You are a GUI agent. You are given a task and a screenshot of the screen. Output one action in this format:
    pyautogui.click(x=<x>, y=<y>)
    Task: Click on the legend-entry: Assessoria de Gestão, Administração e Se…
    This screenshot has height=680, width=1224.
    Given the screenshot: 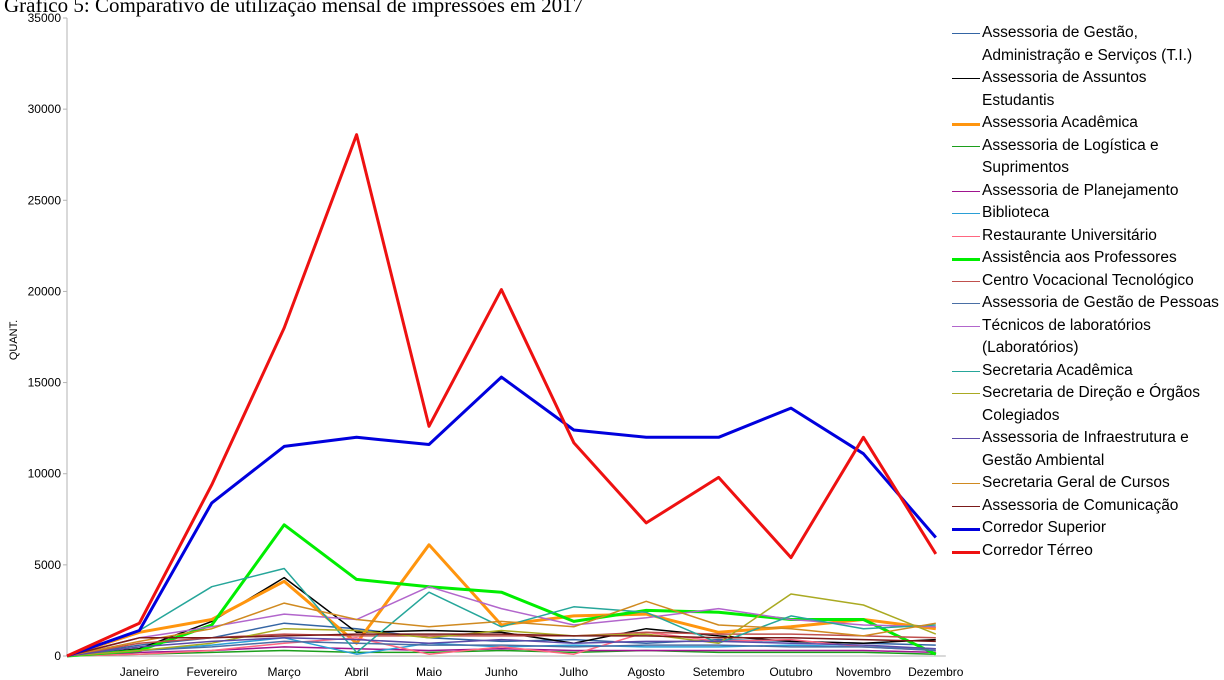 What is the action you would take?
    pyautogui.click(x=1087, y=44)
    